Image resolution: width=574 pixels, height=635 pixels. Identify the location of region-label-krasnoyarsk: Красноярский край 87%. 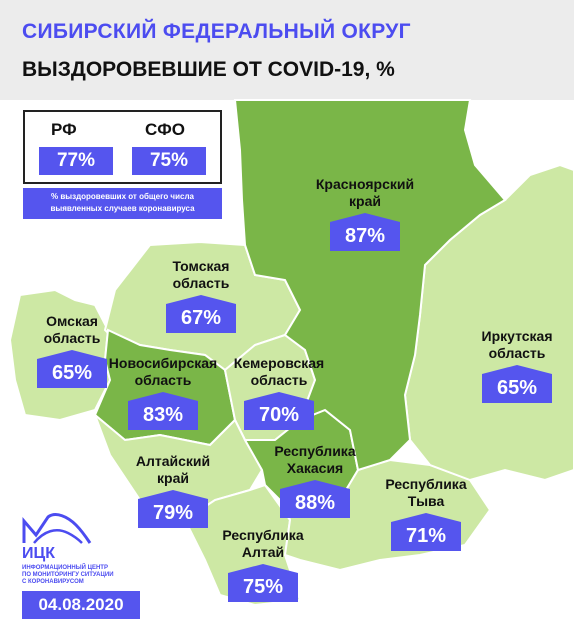
(365, 213).